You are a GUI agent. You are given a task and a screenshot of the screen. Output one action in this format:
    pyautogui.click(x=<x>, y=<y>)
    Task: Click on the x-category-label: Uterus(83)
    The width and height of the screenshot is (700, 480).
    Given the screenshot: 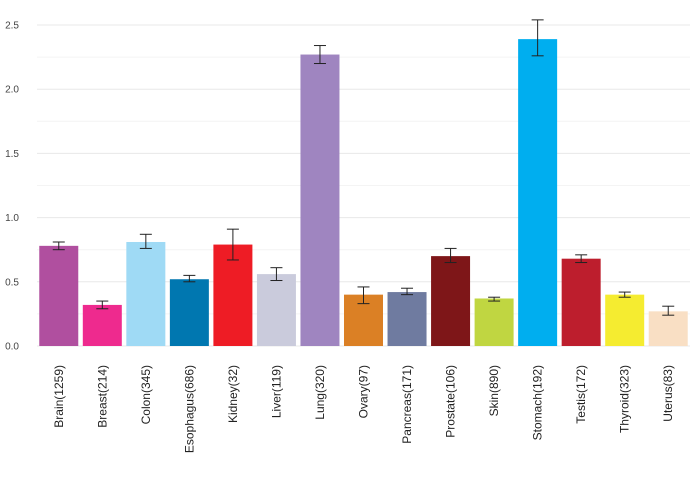 What is the action you would take?
    pyautogui.click(x=668, y=393)
    